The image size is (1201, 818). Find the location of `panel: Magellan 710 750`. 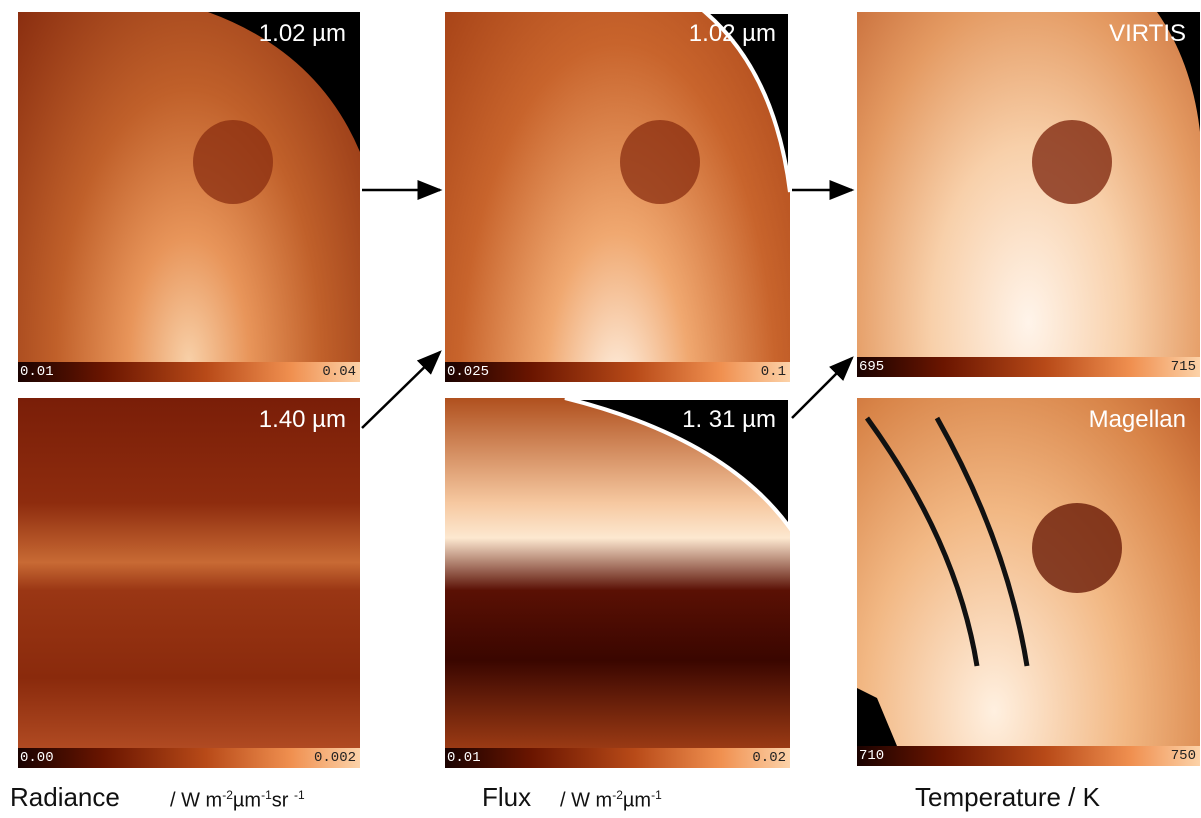

panel: Magellan 710 750 is located at coordinates (1028, 582).